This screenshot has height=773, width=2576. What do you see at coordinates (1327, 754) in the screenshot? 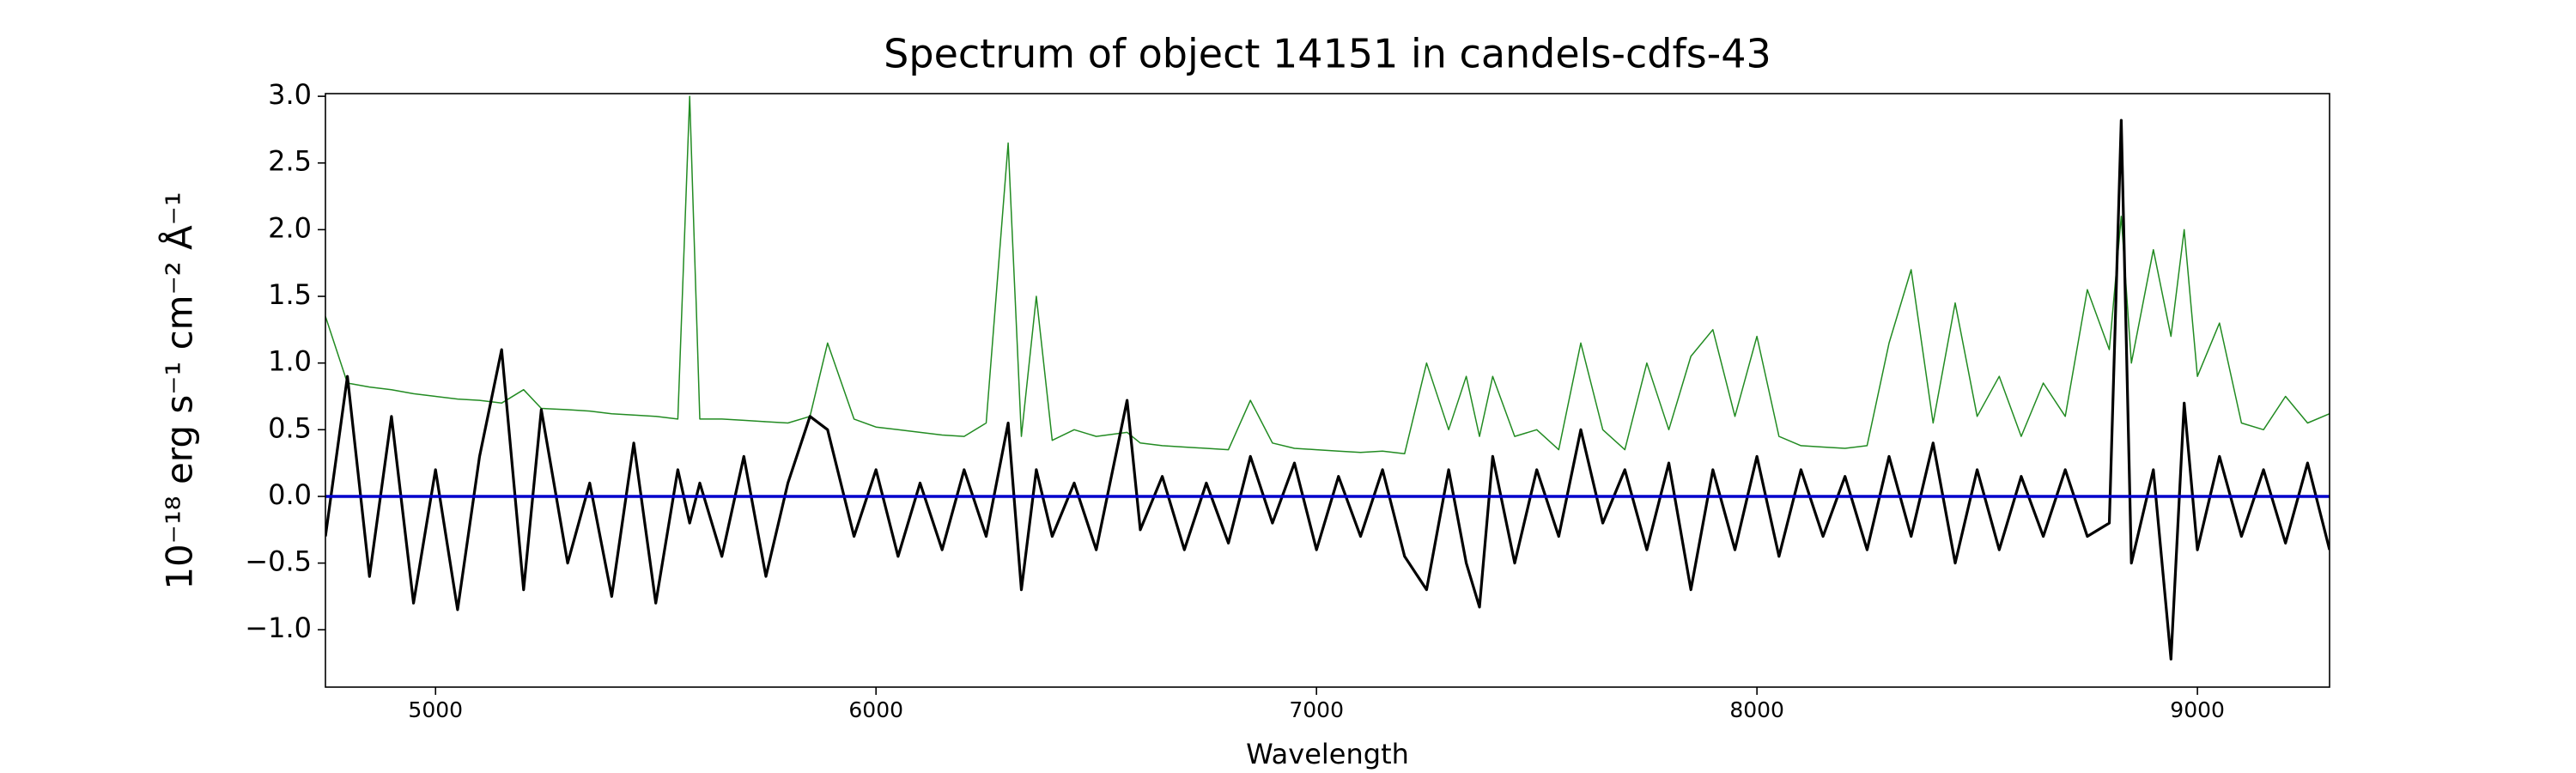
I see `x-axis-label: Wavelength` at bounding box center [1327, 754].